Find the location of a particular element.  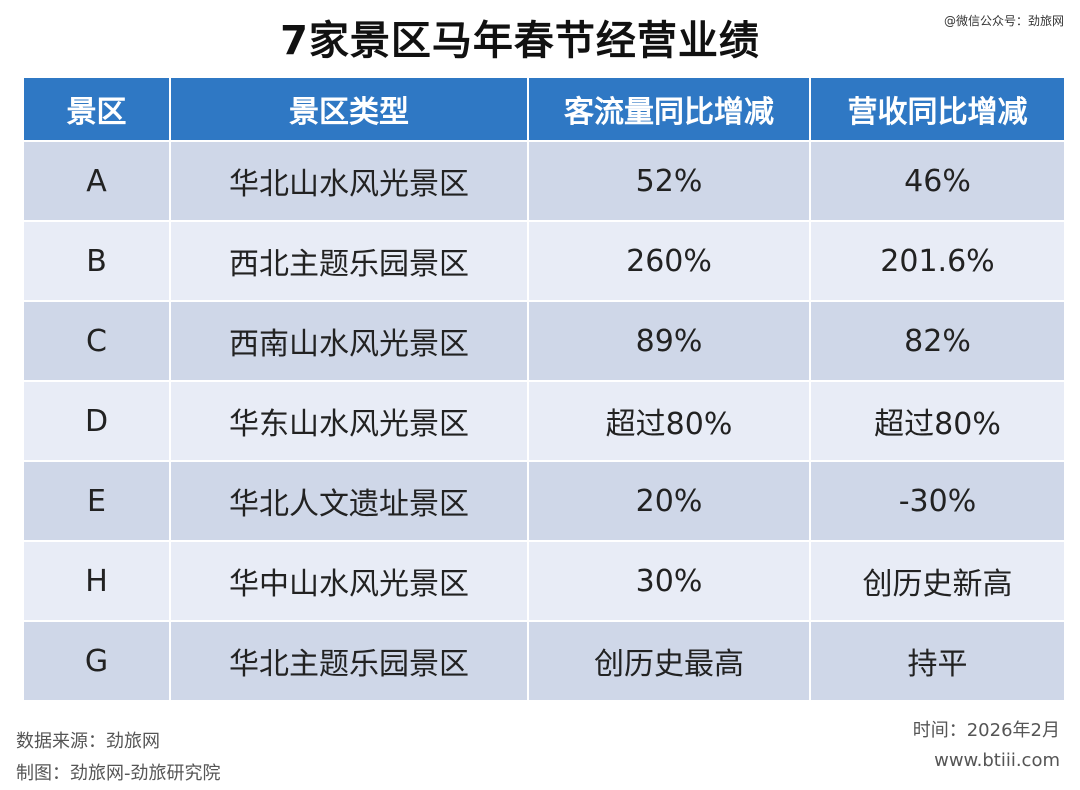

cell-visitor-change: 超过80% is located at coordinates (669, 421).